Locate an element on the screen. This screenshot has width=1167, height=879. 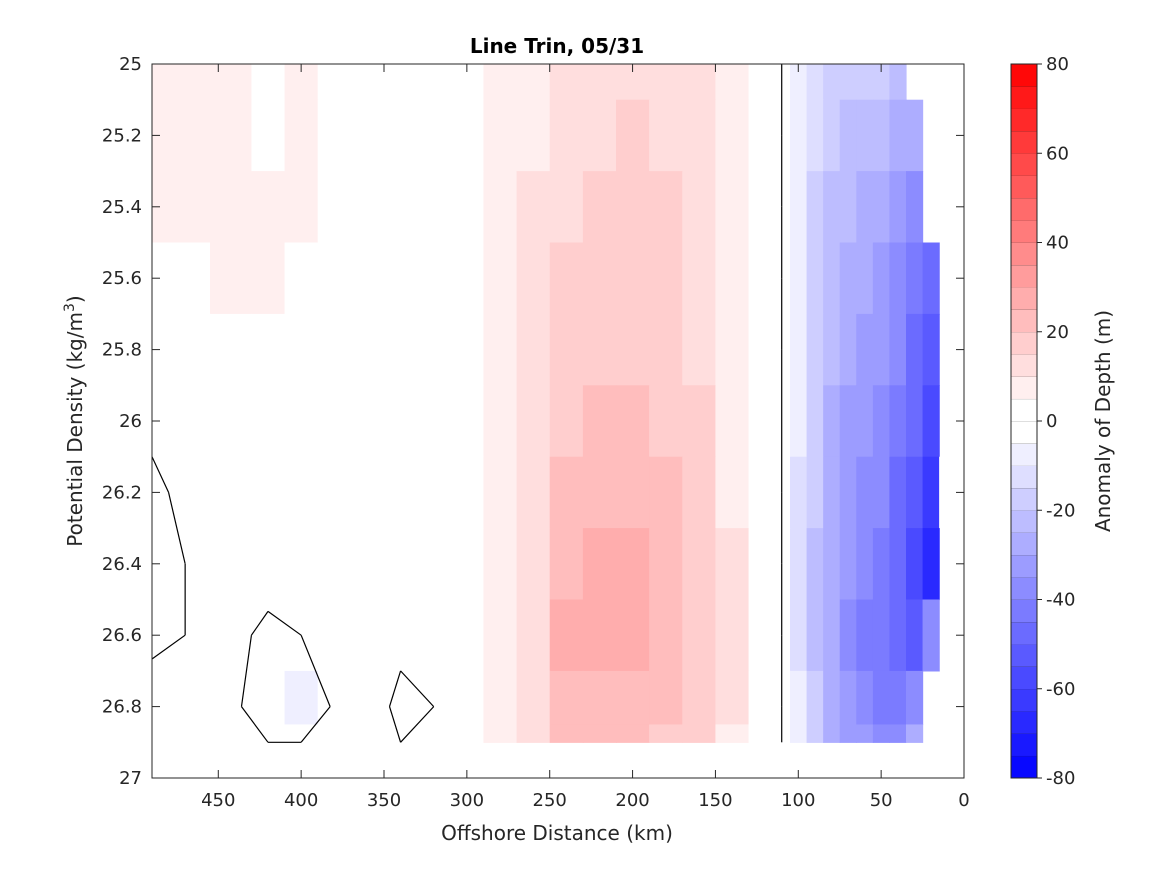
y-tick-label: 25.6 is located at coordinates (122, 278).